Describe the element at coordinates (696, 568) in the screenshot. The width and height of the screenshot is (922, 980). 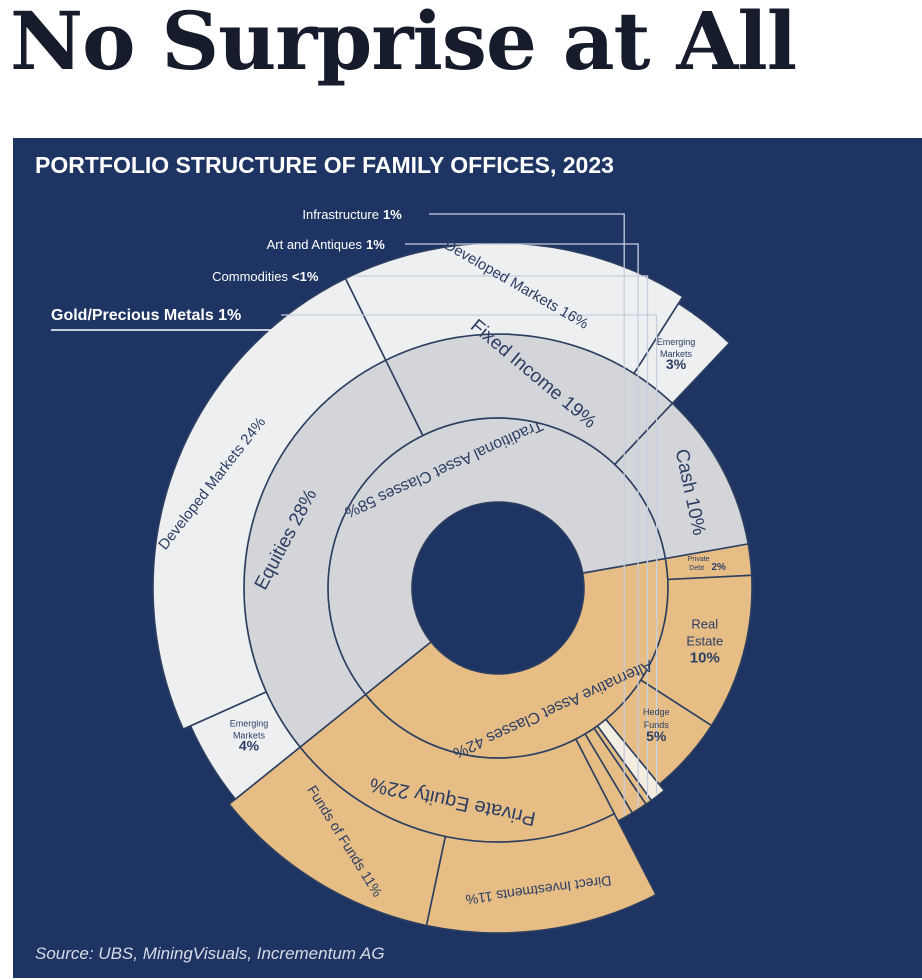
I see `label-private-debt-2: Debt` at that location.